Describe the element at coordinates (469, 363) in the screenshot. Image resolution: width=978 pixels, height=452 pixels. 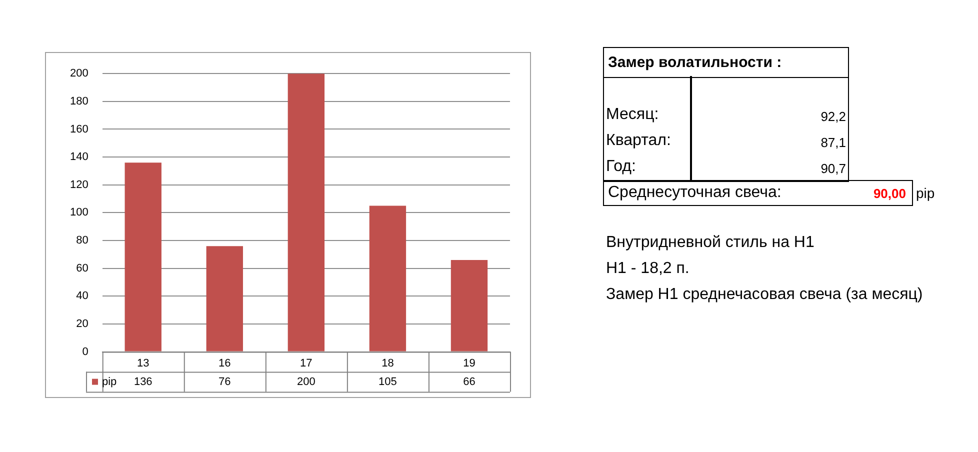
I see `x-tick-label: 19` at that location.